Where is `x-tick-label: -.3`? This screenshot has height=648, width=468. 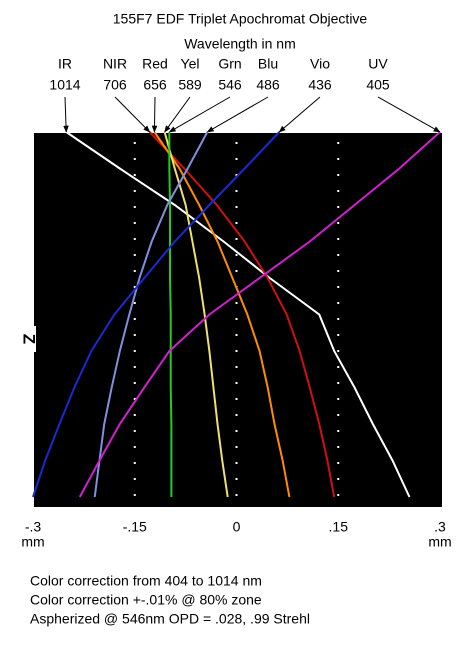 x-tick-label: -.3 is located at coordinates (33, 527).